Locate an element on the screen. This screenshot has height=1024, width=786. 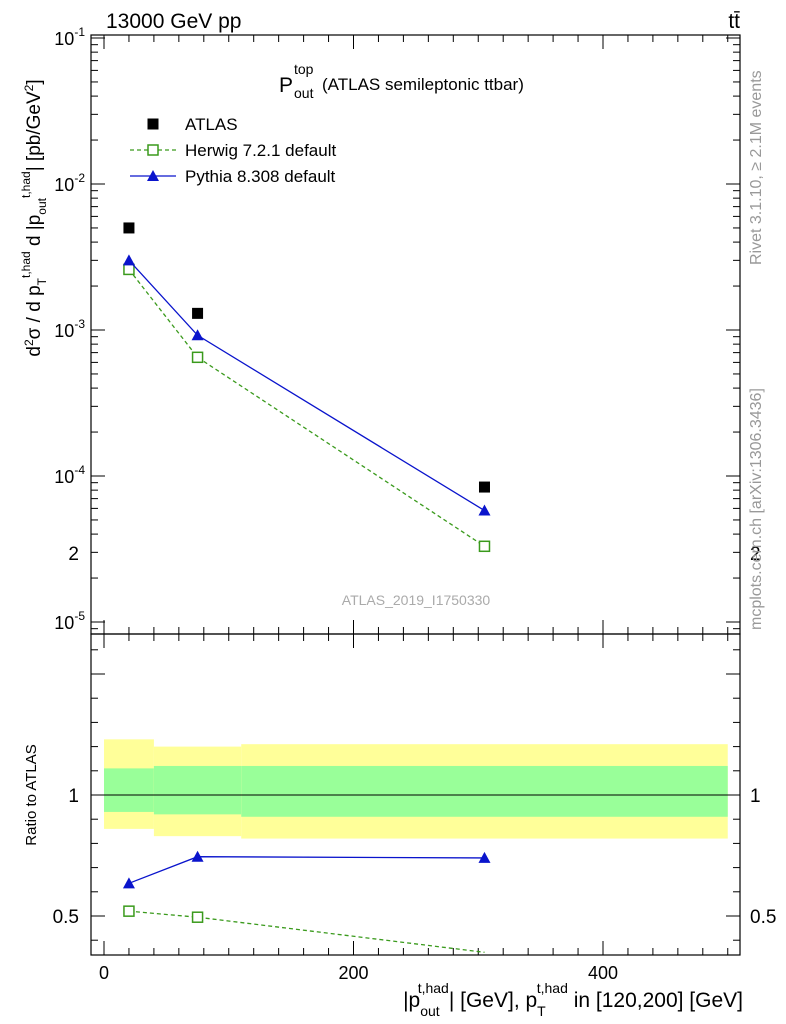
plot-title-rest: (ATLAS semileptonic ttbar) is located at coordinates (423, 84).